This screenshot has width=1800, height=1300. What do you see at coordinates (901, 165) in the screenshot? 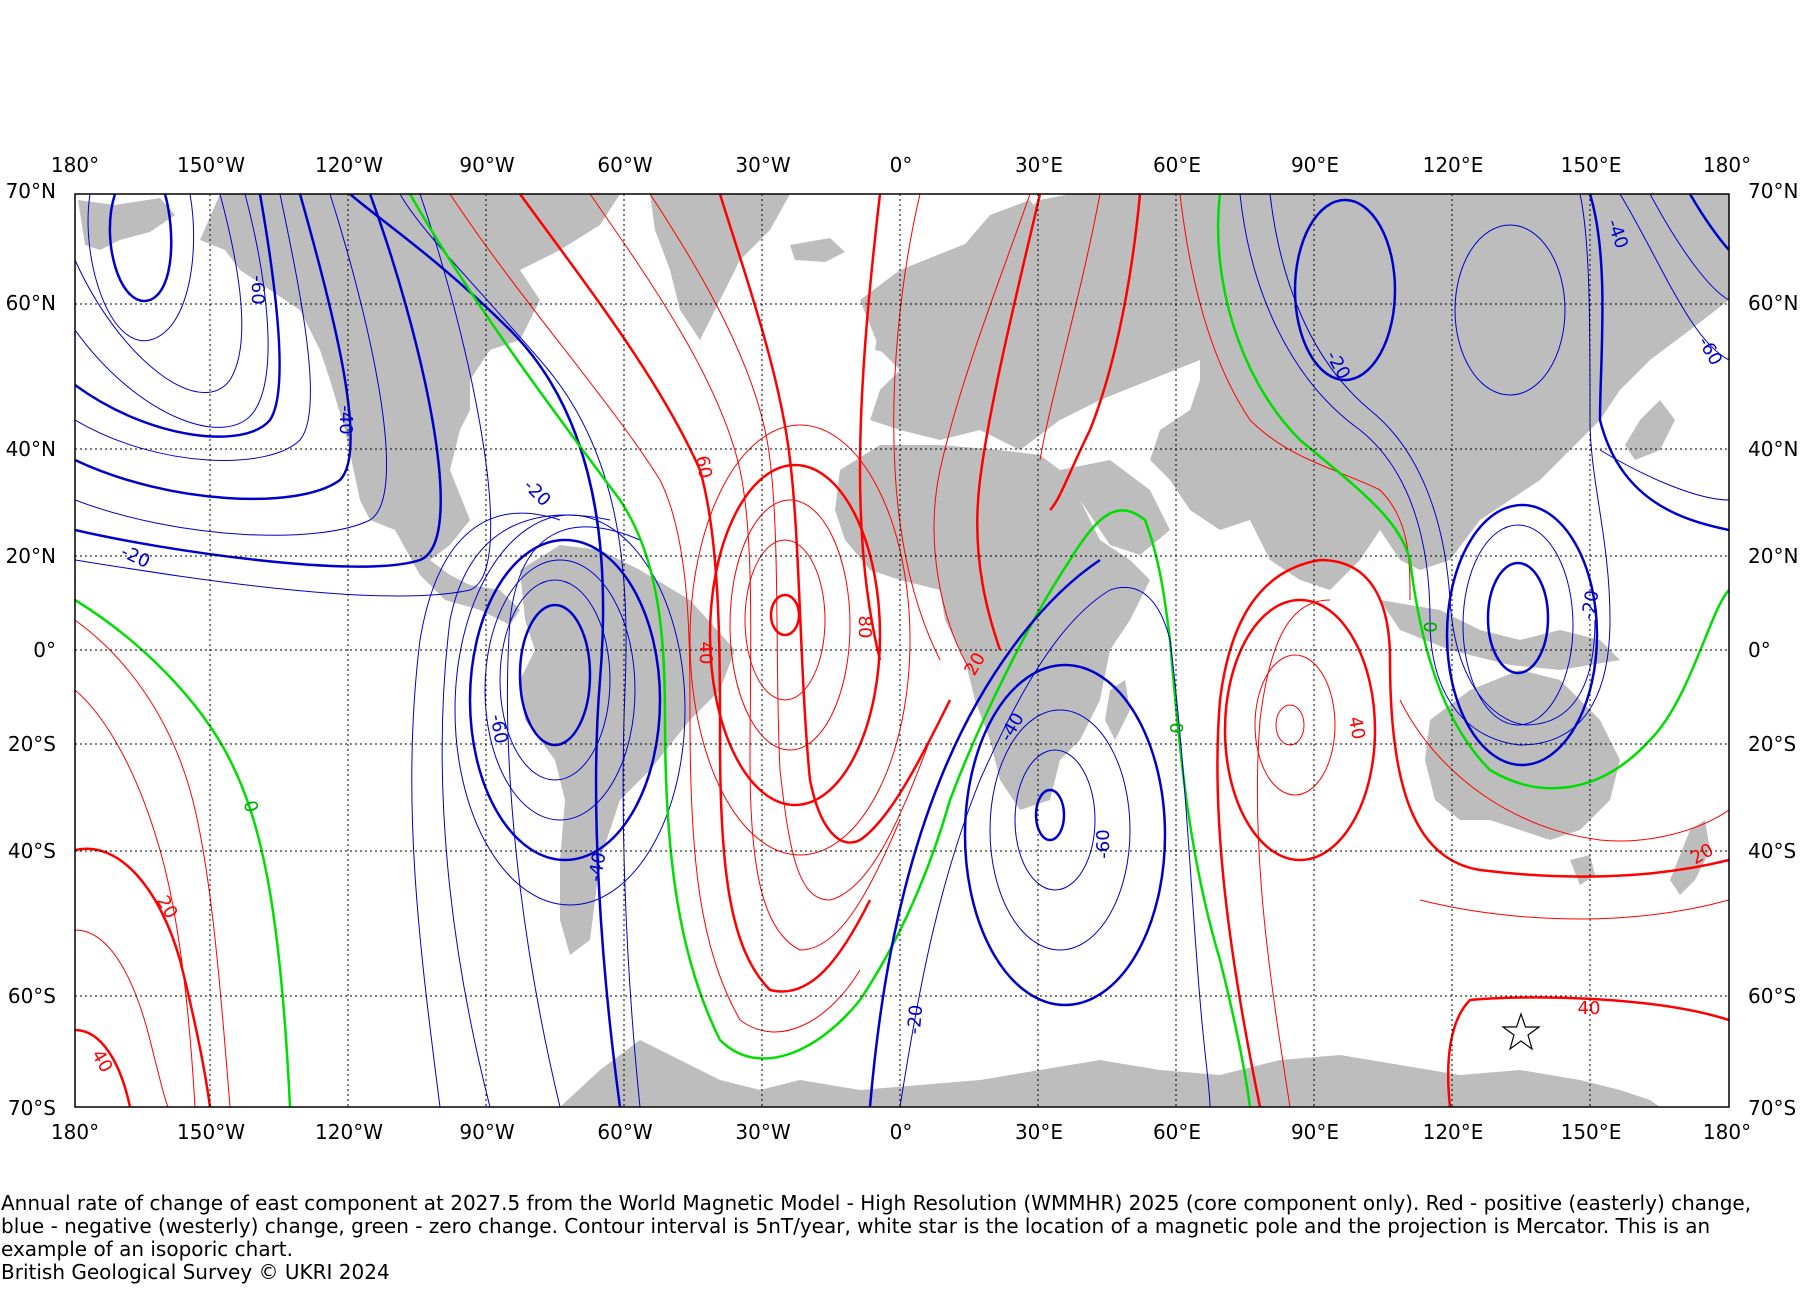
I see `lon-tick-top: 0°` at bounding box center [901, 165].